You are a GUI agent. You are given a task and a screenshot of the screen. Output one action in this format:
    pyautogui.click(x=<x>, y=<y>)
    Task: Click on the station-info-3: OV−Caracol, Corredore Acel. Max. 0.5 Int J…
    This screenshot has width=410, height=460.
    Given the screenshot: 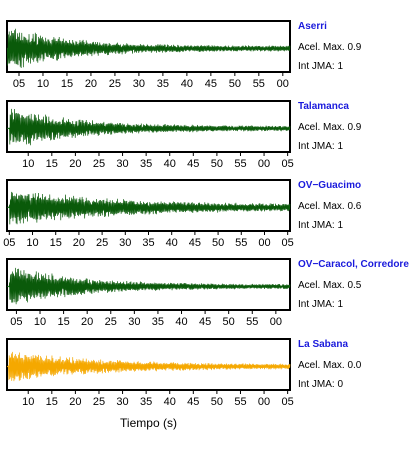 What is the action you would take?
    pyautogui.click(x=354, y=284)
    